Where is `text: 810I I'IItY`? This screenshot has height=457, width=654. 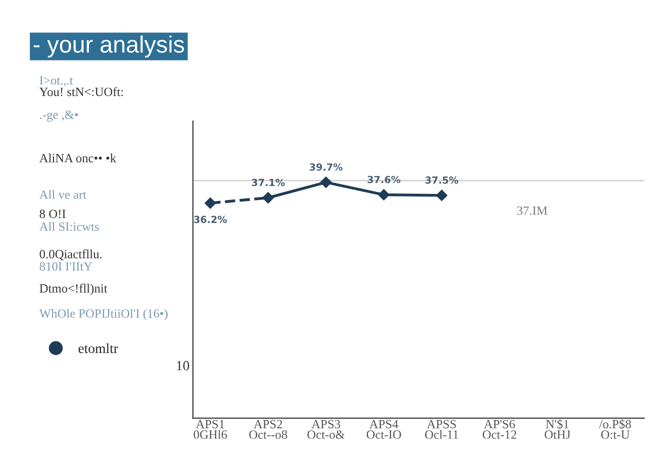
text: 810I I'IItY is located at coordinates (66, 266).